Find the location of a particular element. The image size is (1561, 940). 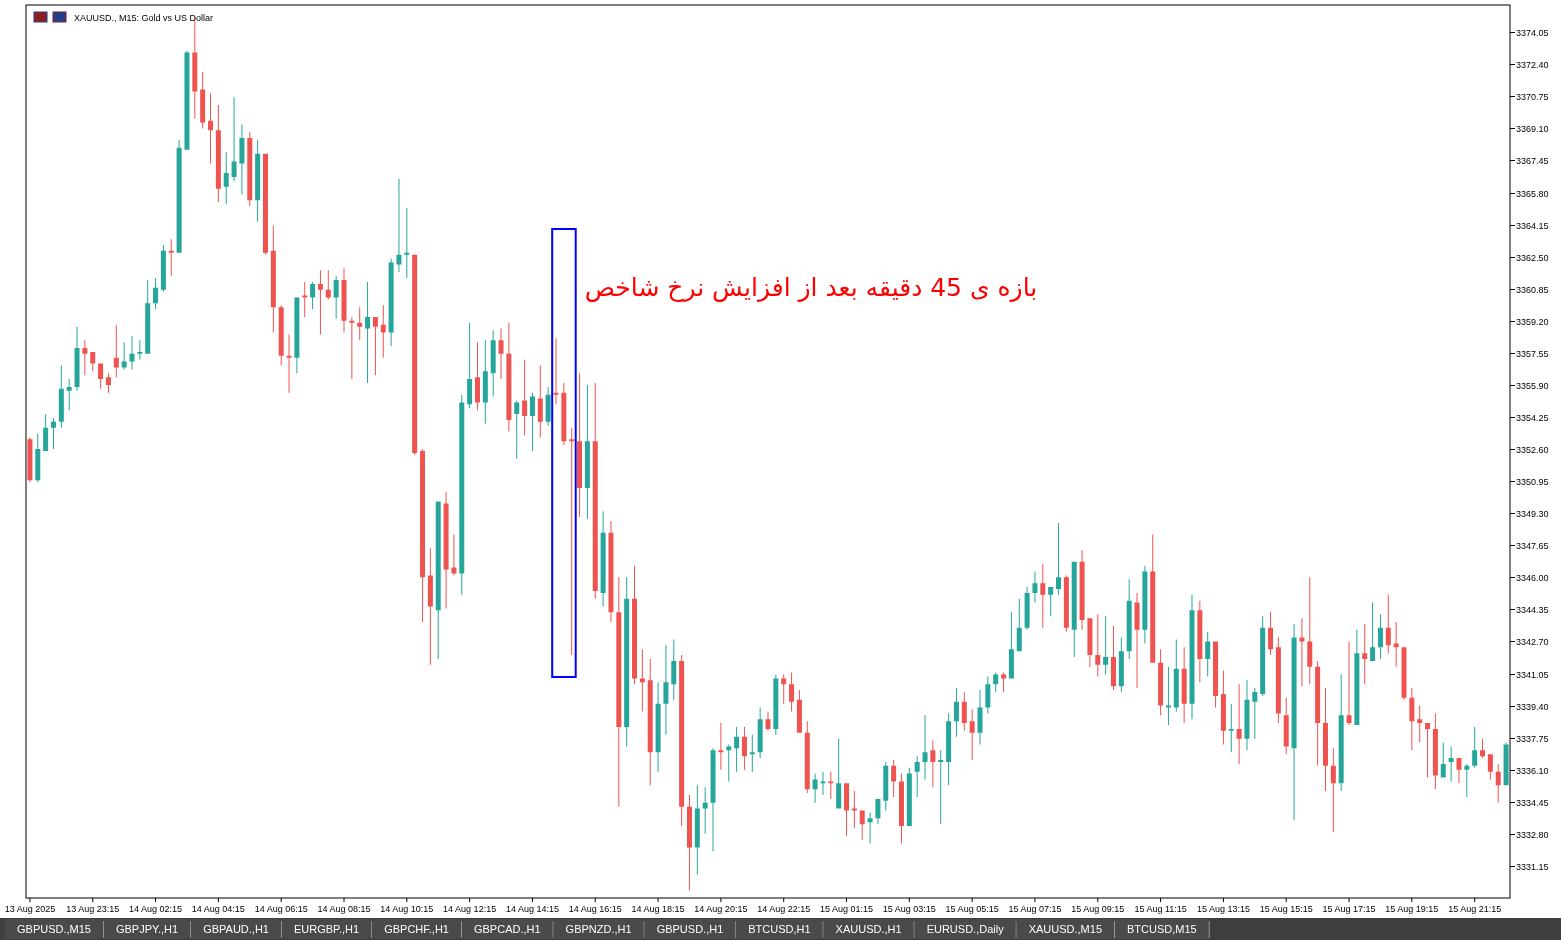

y-tick-label: 3331.15 is located at coordinates (1532, 866).